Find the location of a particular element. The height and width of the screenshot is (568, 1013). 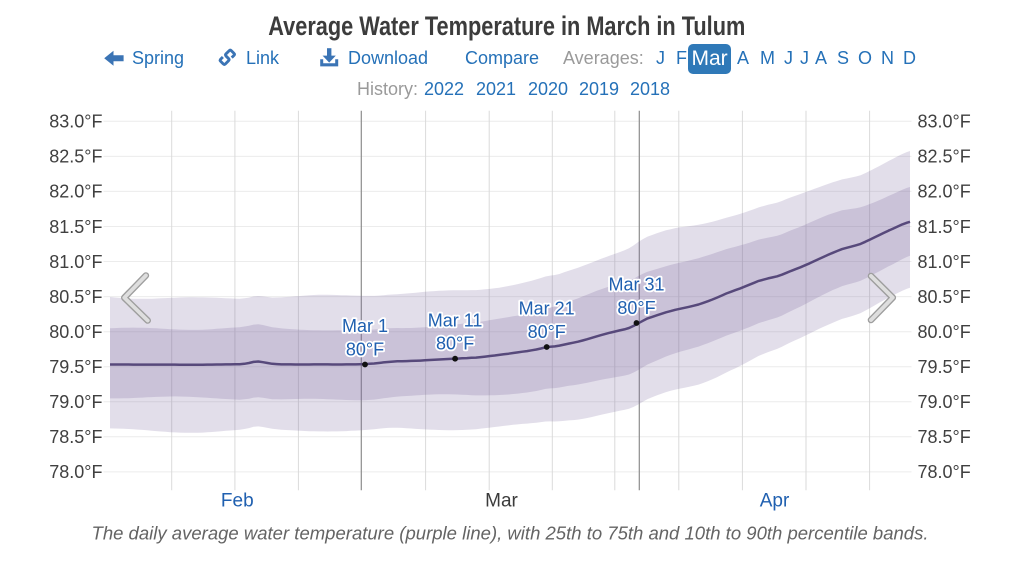

svg-text: Mar is located at coordinates (501, 501).